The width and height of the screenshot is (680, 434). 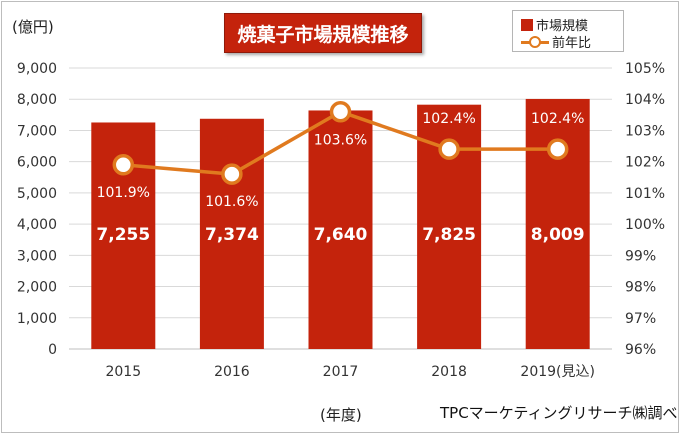 What do you see at coordinates (645, 225) in the screenshot?
I see `y2-tick-label: 100%` at bounding box center [645, 225].